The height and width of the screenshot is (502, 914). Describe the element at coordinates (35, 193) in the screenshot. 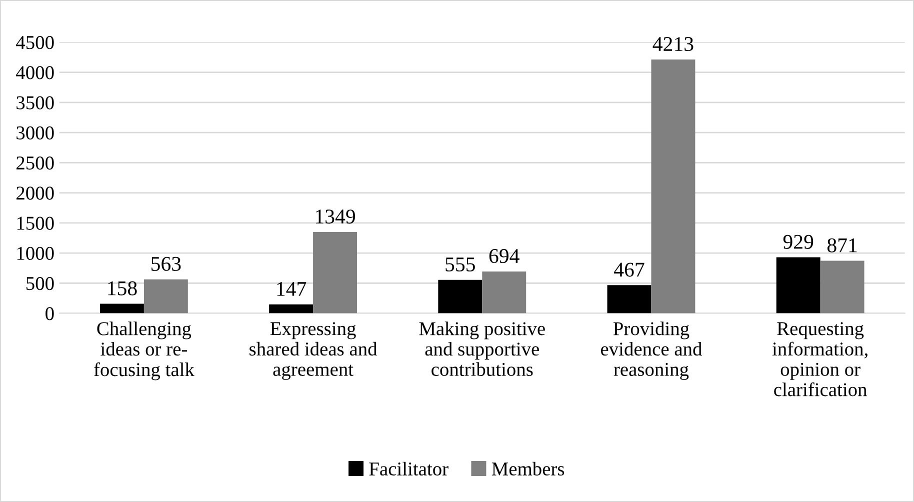

I see `y-tick-label: 2000` at that location.